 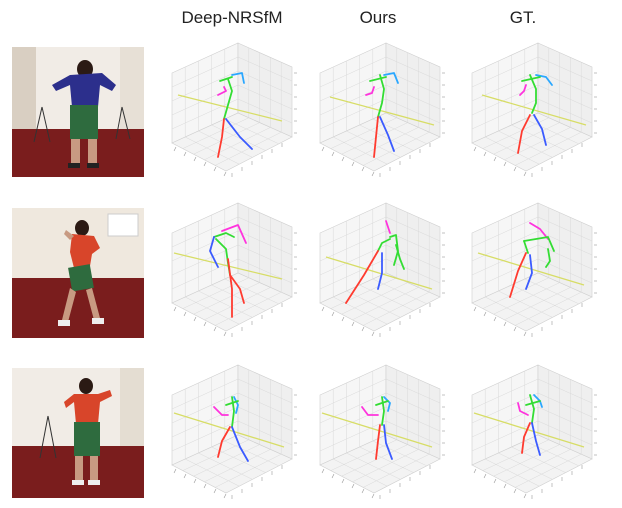 I want to click on skeleton-plot-row-1-ours, so click(x=383, y=108).